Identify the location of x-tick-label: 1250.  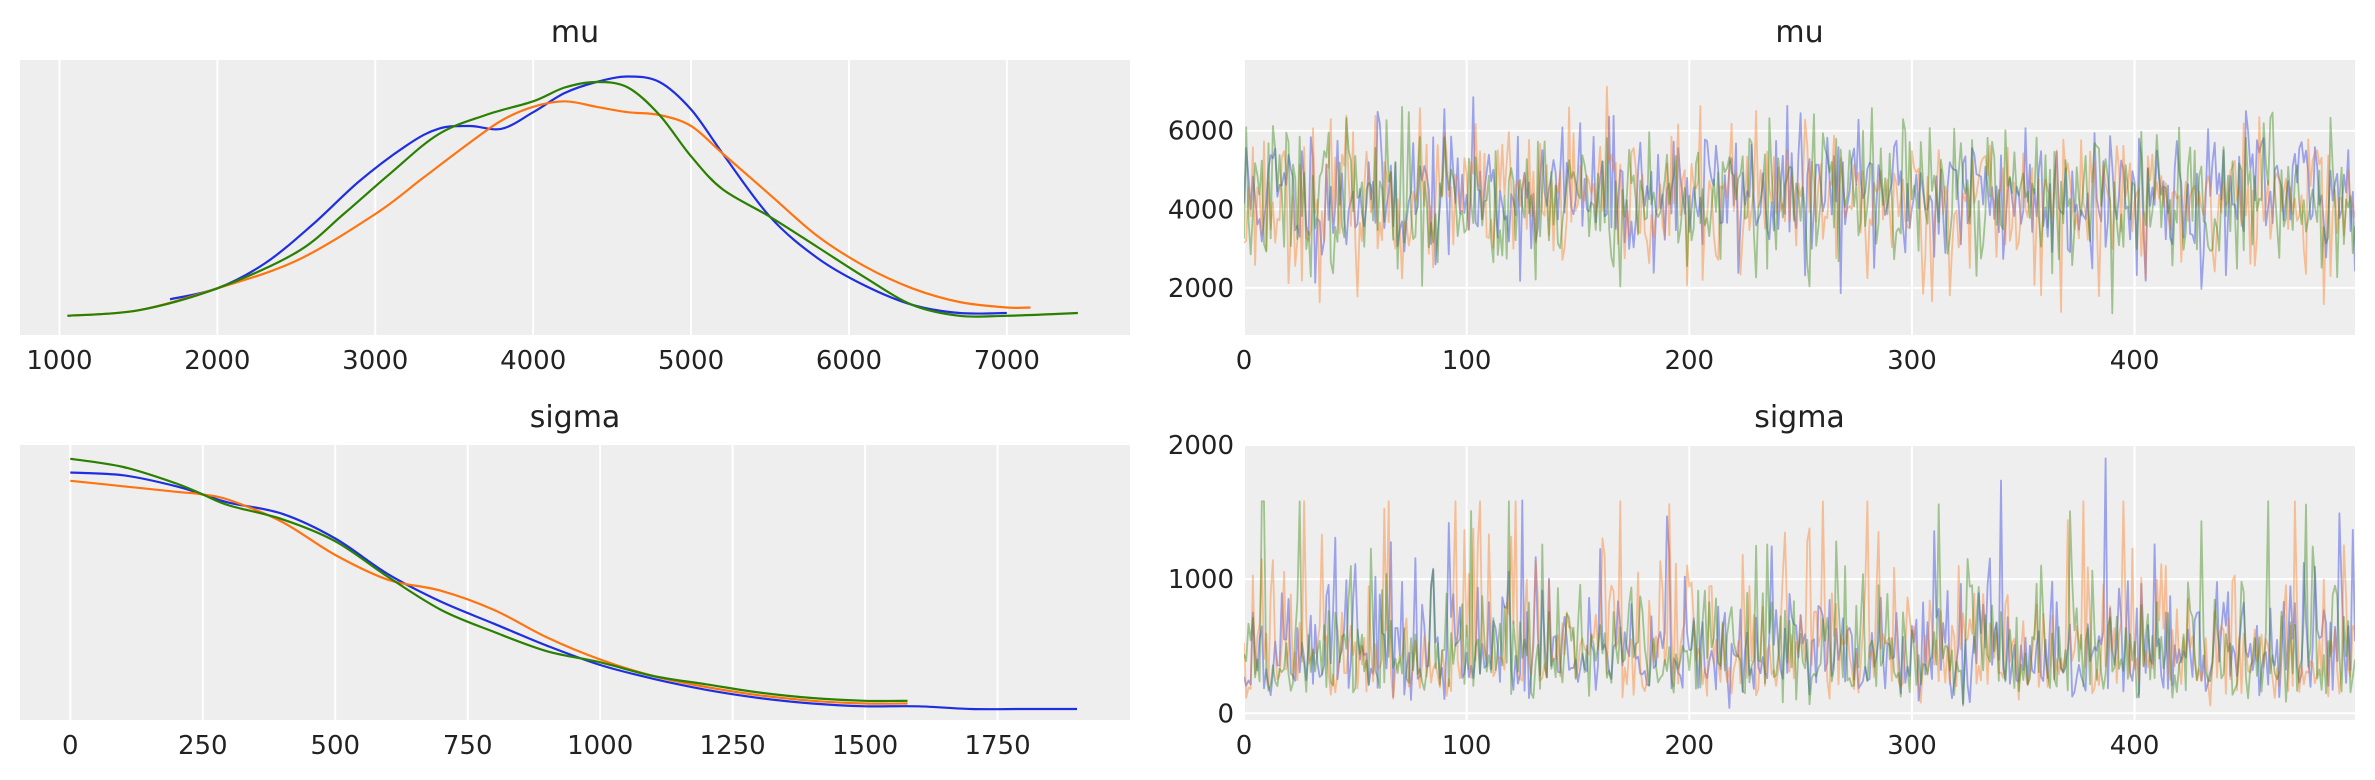
(733, 746).